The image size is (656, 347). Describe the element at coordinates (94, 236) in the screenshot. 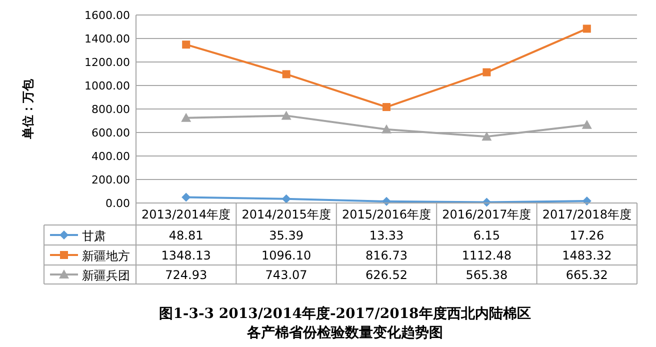

I see `legend-label: 甘肃` at that location.